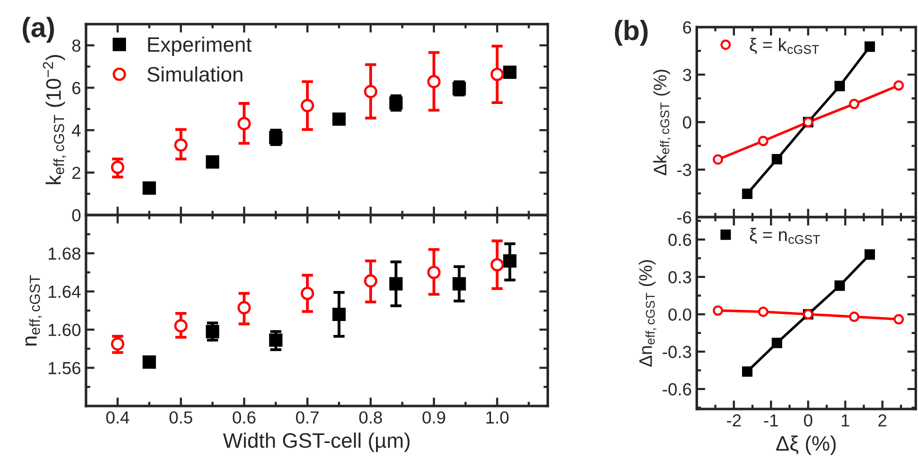  Describe the element at coordinates (54, 119) in the screenshot. I see `y-axis-title: k$_{eff,cGST}$ (10$^{−2}$)` at that location.